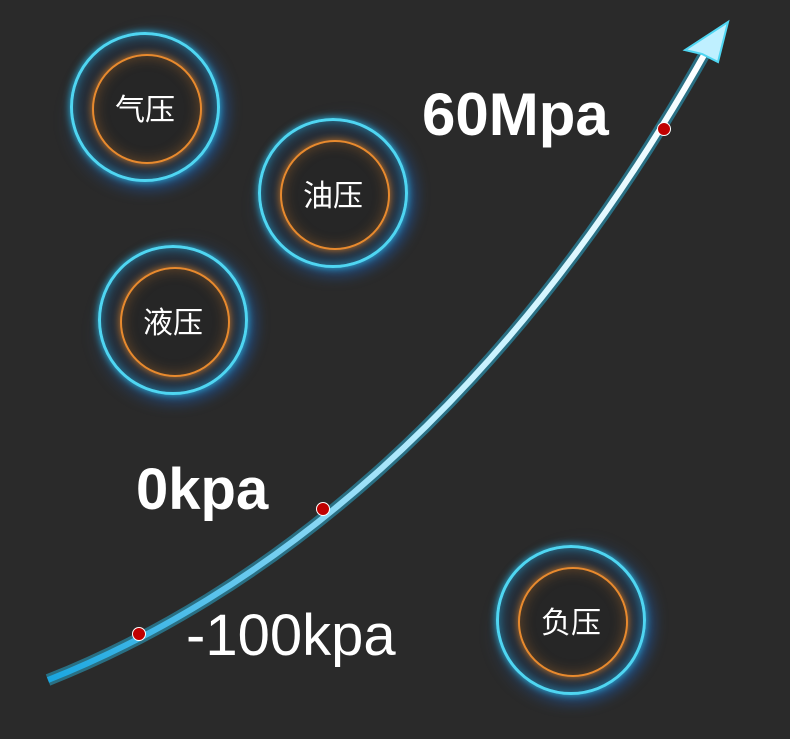  I want to click on arrow-head-icon, so click(706, 41).